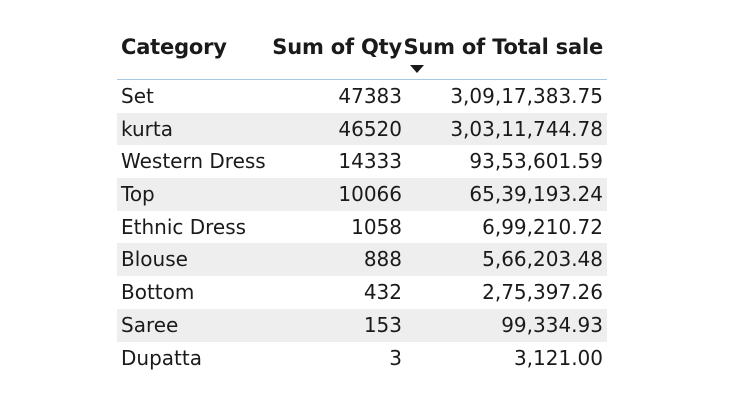  What do you see at coordinates (370, 161) in the screenshot?
I see `qty-cell: 14333` at bounding box center [370, 161].